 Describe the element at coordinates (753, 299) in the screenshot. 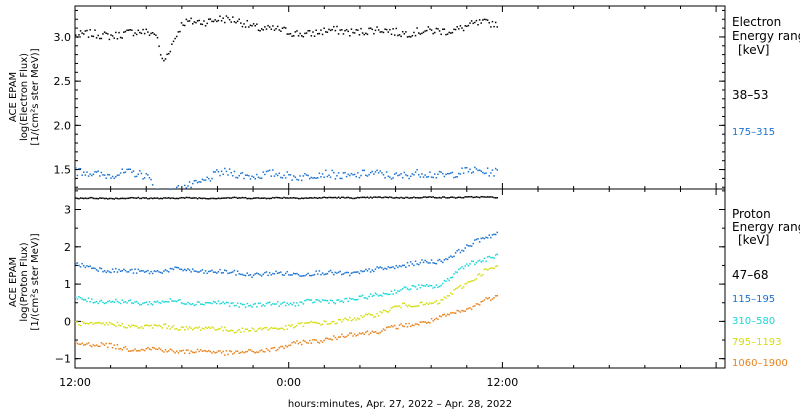

I see `proton-legend-item-2: 115–195` at that location.